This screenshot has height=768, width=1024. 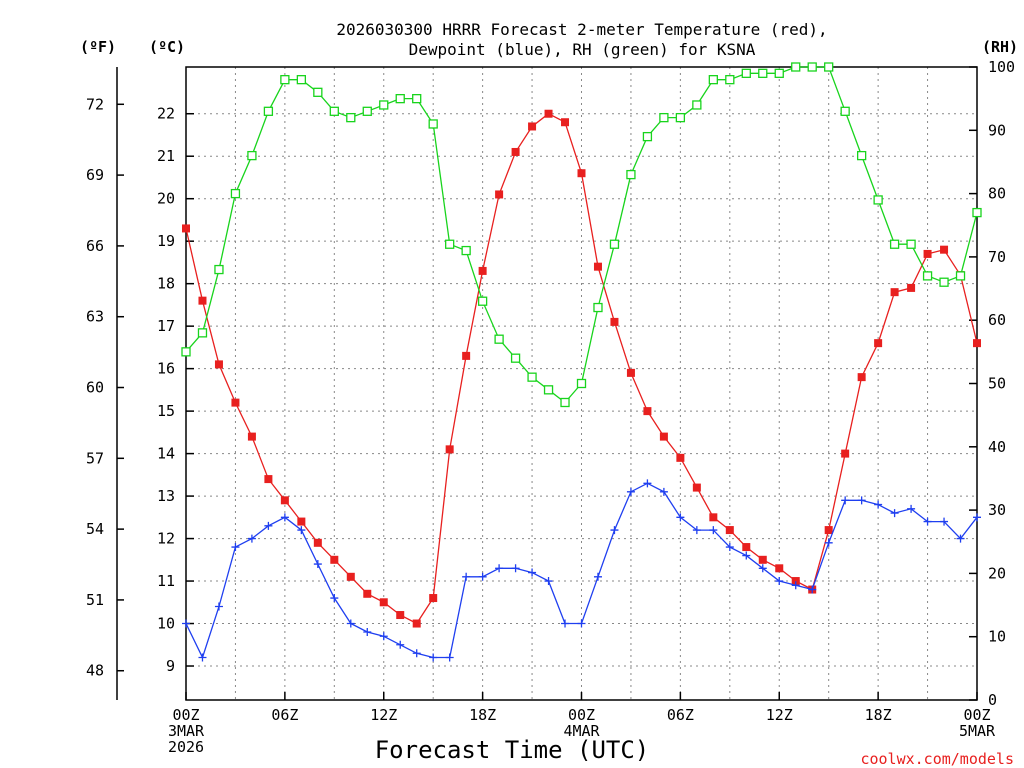 I want to click on rh-tick-label: 80, so click(x=997, y=194).